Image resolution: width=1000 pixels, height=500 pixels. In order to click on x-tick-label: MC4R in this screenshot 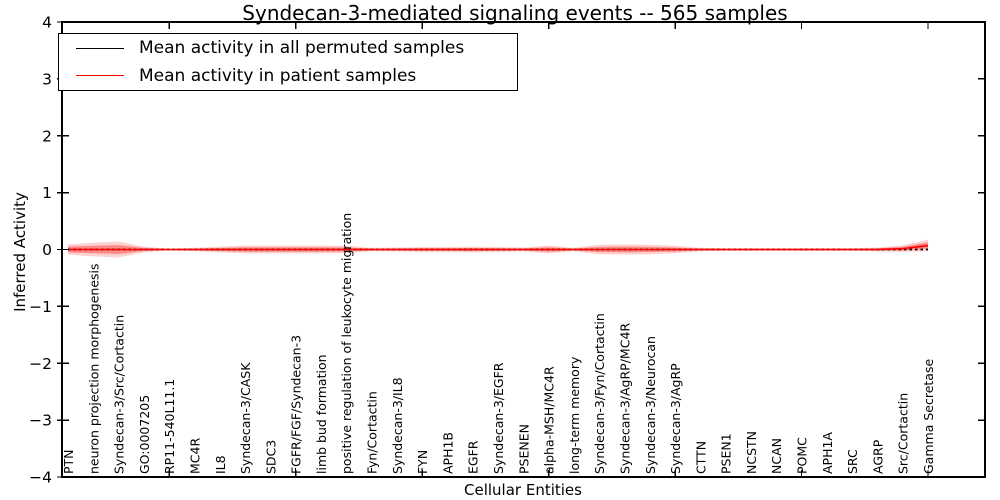, I will do `click(194, 456)`.